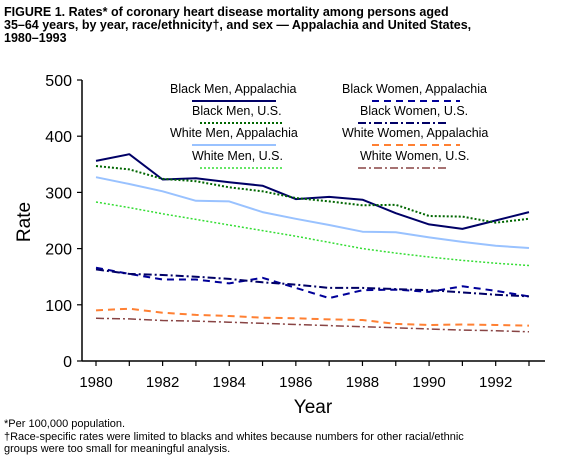  I want to click on y-tick-label: 400, so click(58, 137).